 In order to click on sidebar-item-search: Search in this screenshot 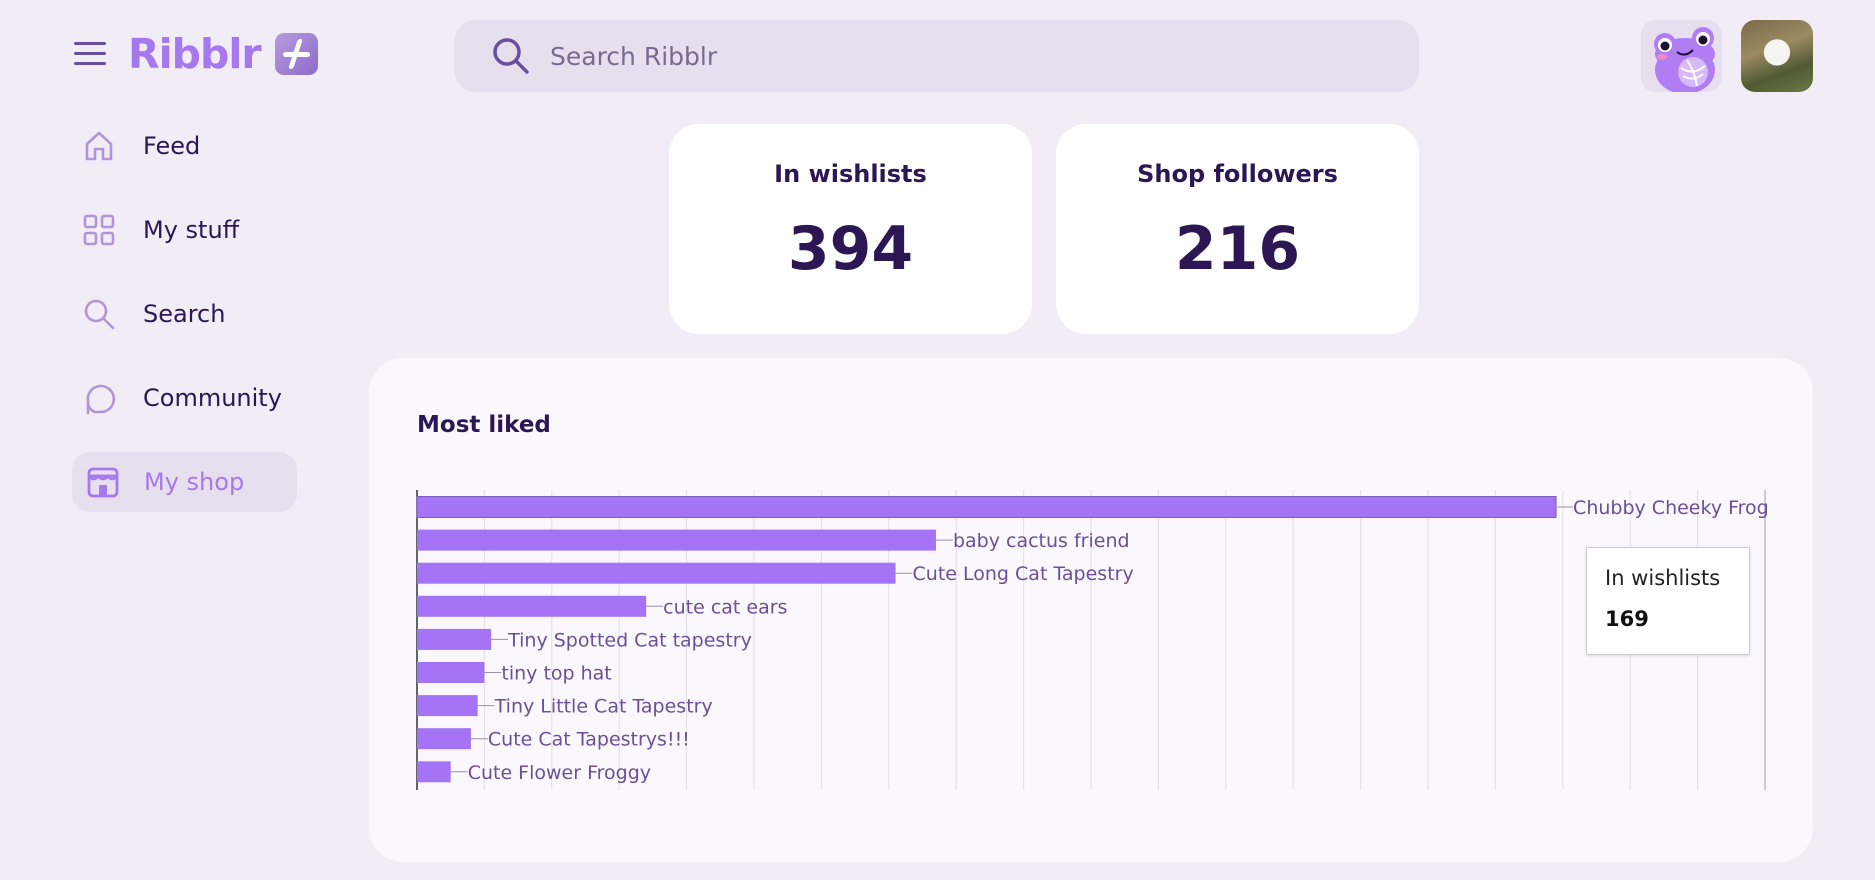, I will do `click(184, 314)`.